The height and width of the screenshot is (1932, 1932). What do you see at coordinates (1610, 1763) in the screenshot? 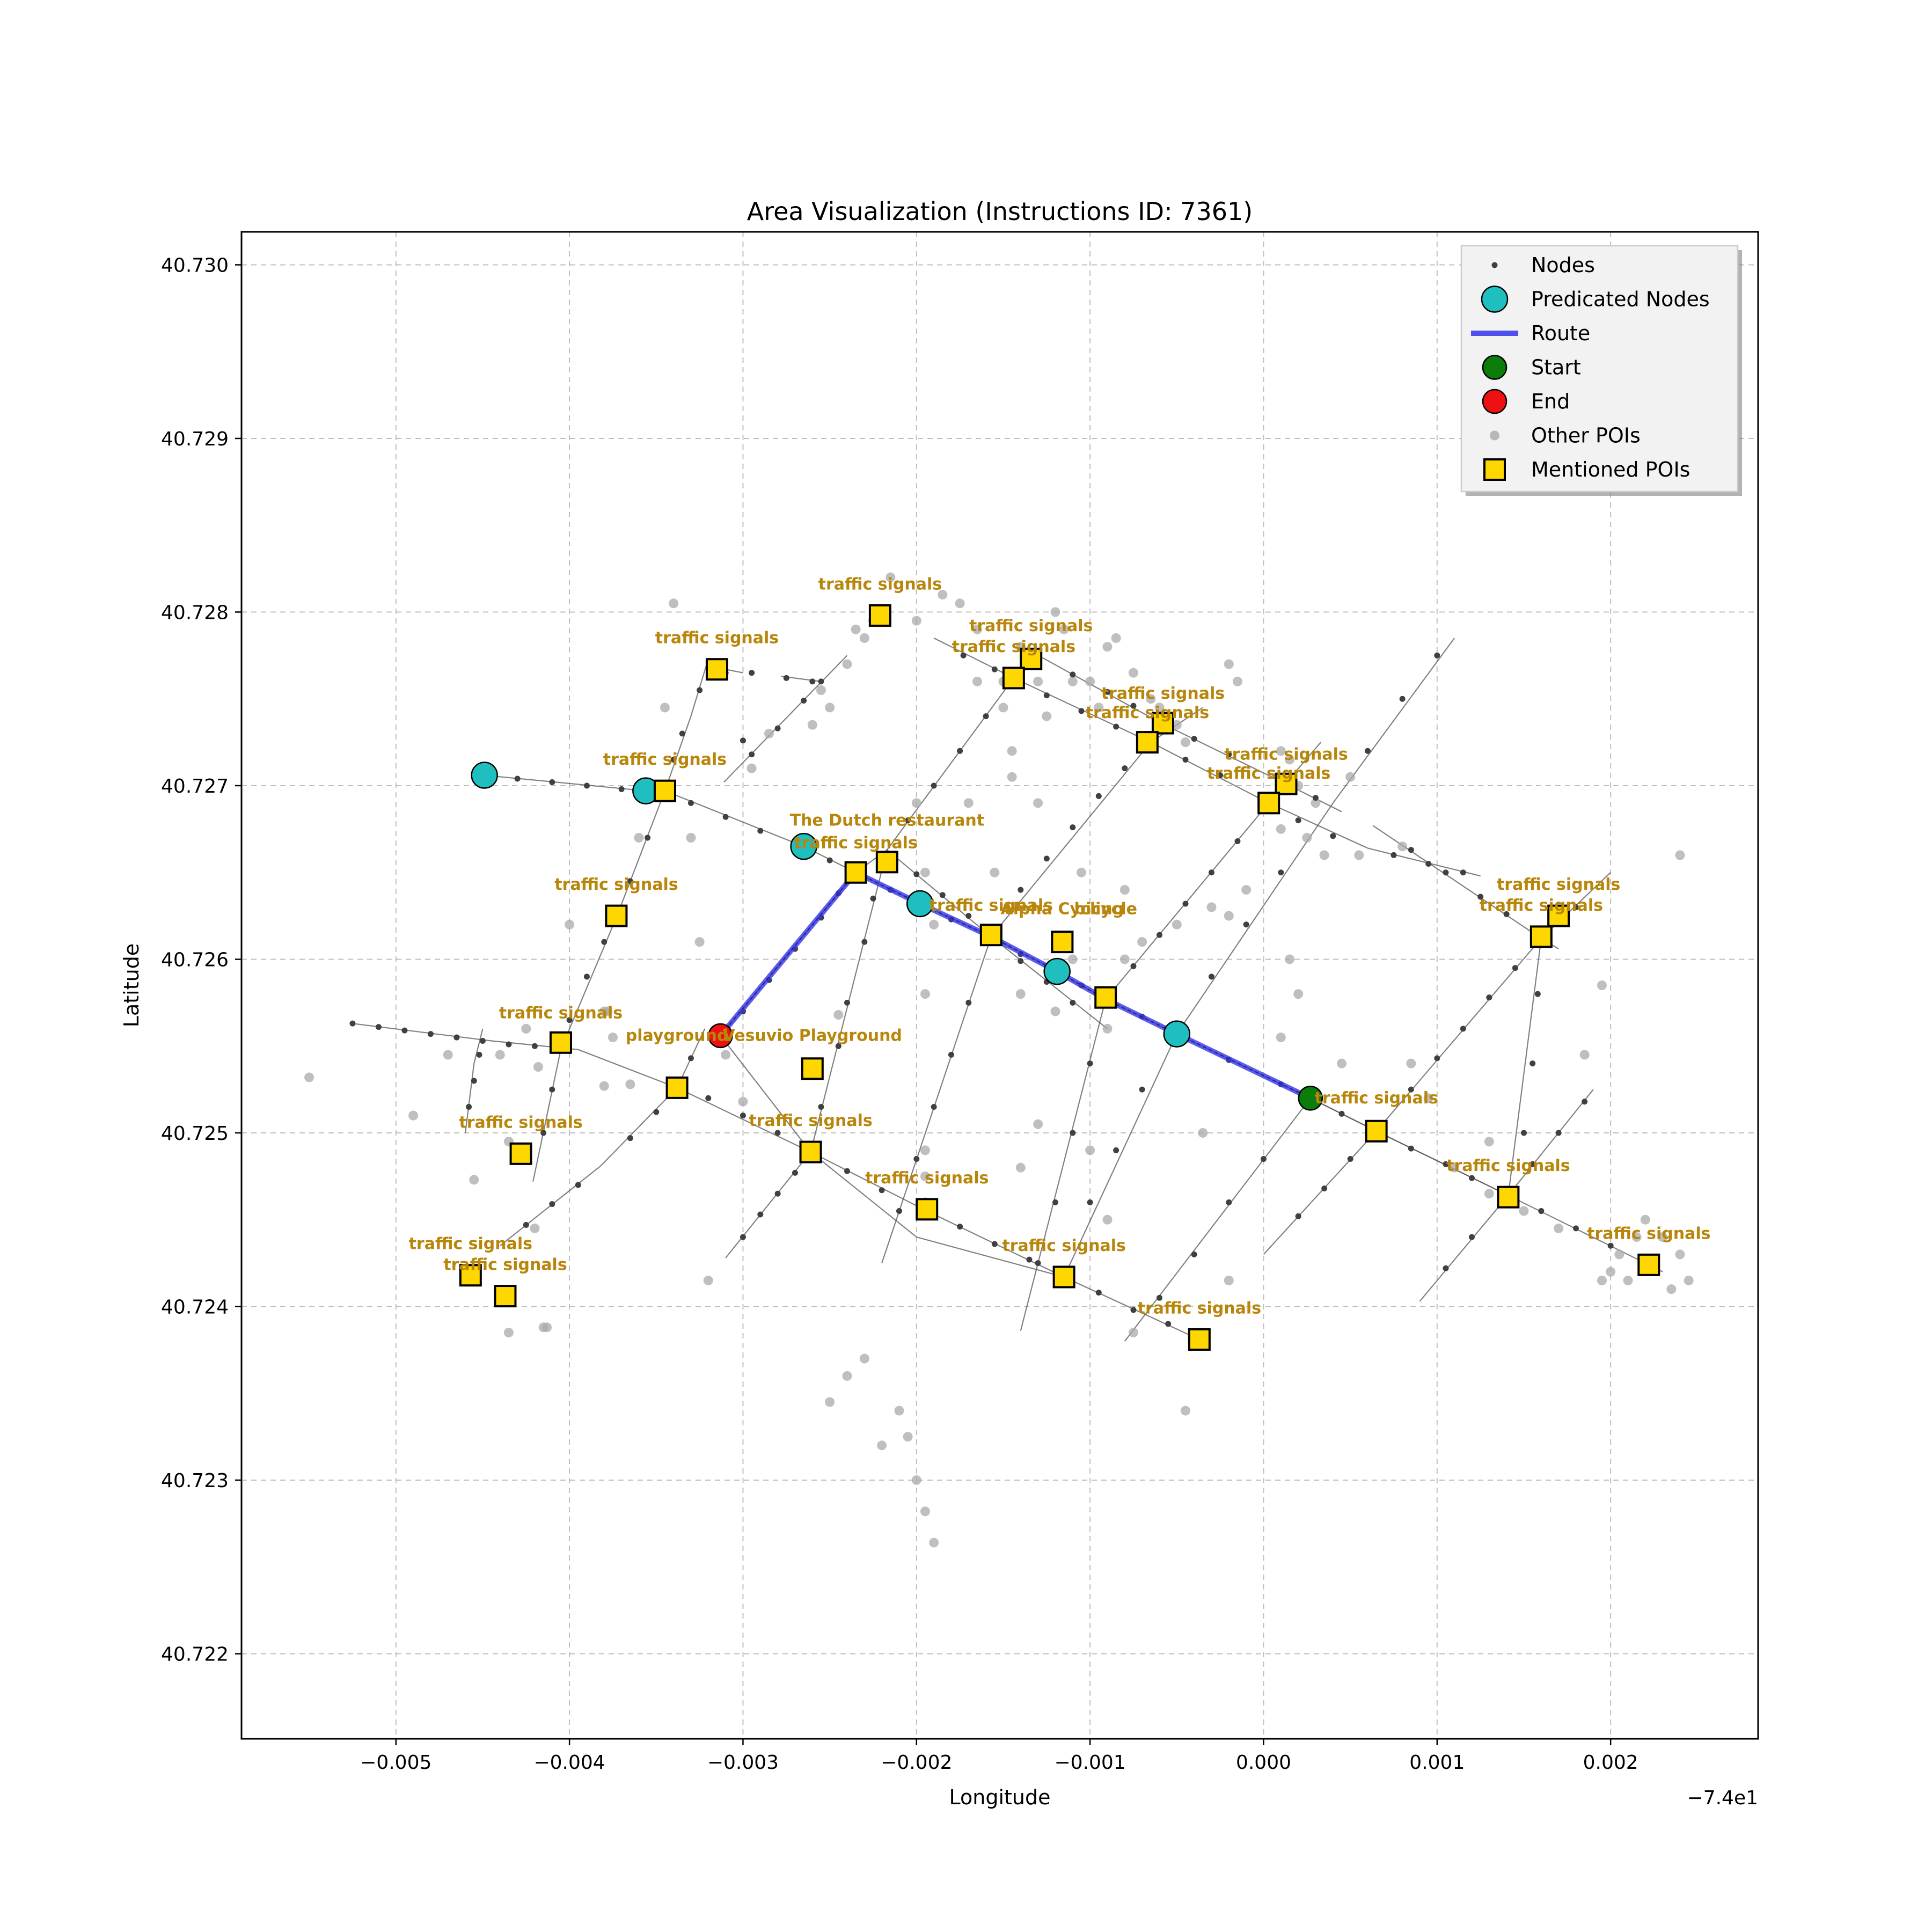
I see `x-tick-label: 0.002` at bounding box center [1610, 1763].